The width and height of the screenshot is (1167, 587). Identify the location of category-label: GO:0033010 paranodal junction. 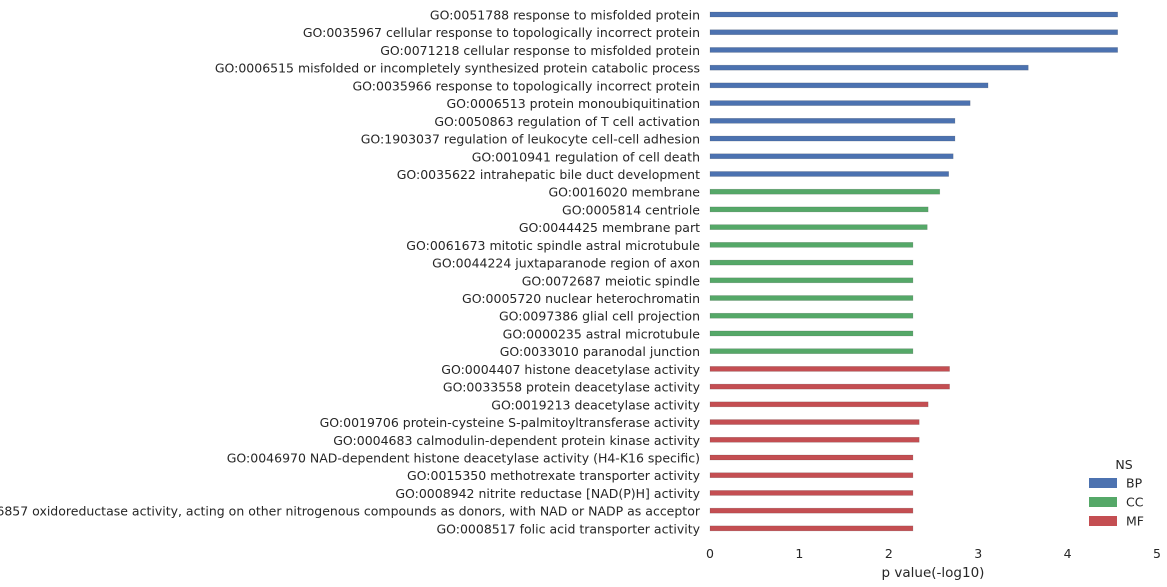
(600, 351).